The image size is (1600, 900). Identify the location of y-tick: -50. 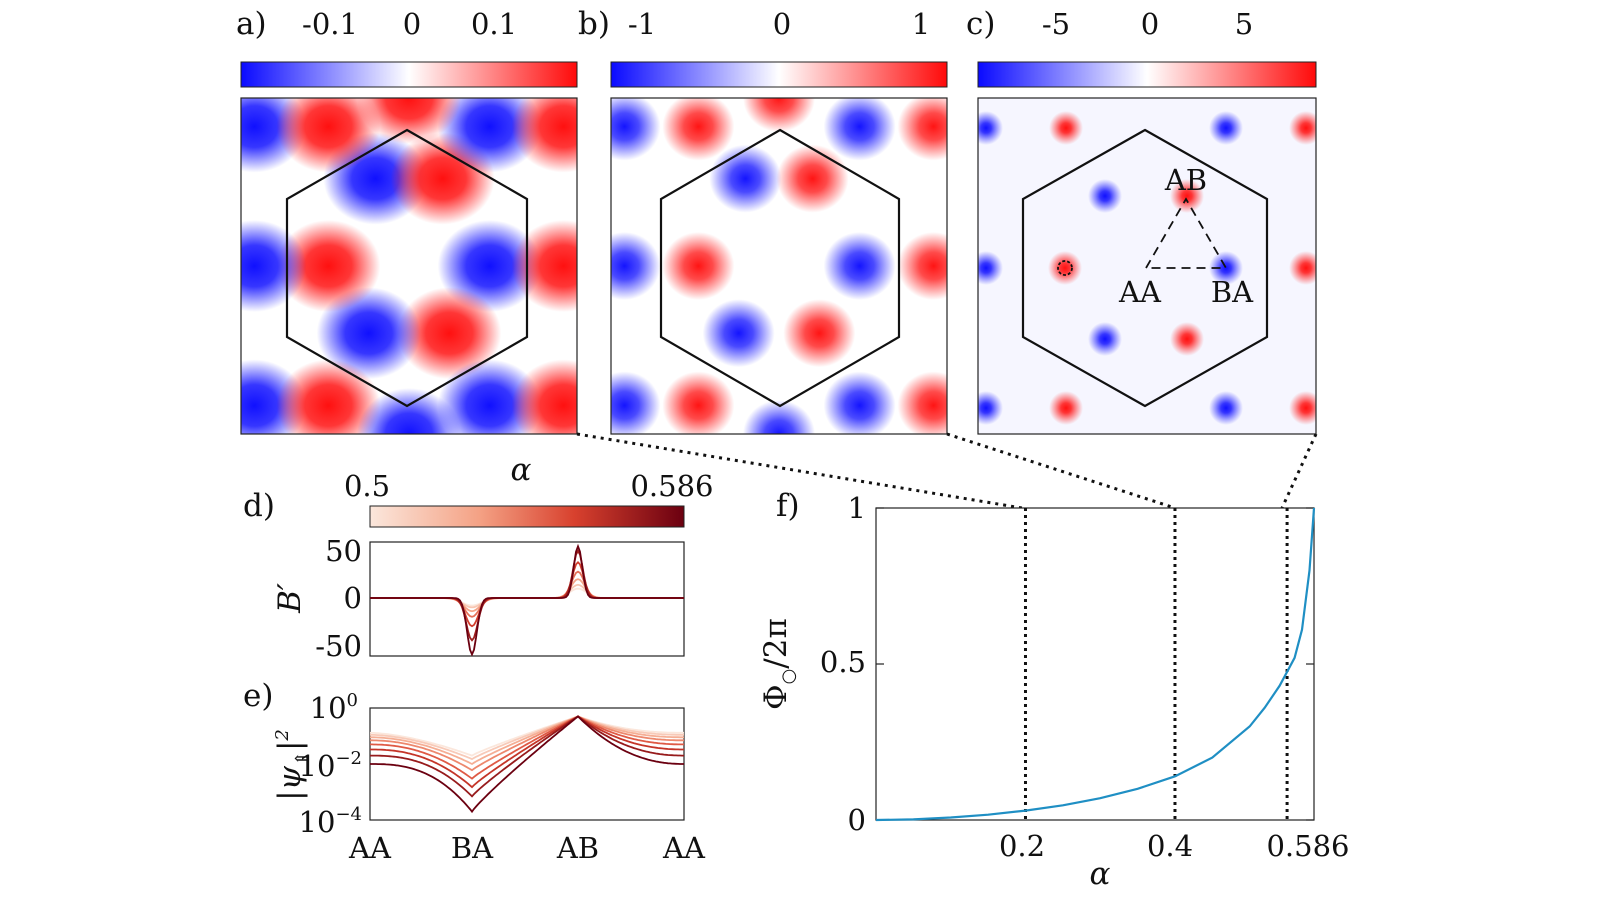
(338, 646).